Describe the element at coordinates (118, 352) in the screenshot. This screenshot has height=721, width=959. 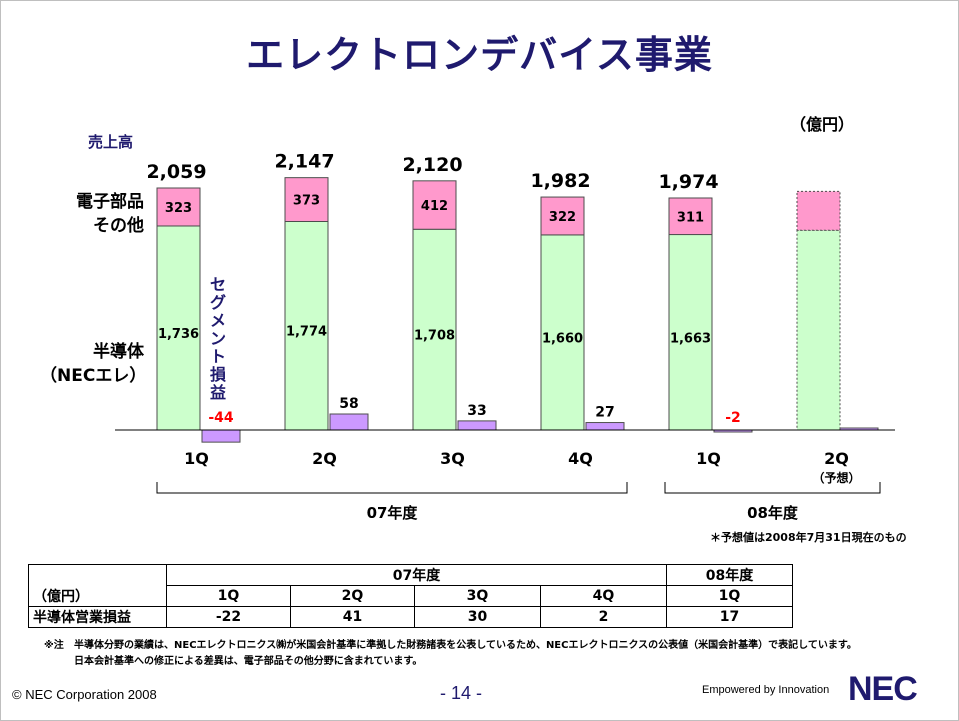
I see `semi-label-line1: 半導体` at that location.